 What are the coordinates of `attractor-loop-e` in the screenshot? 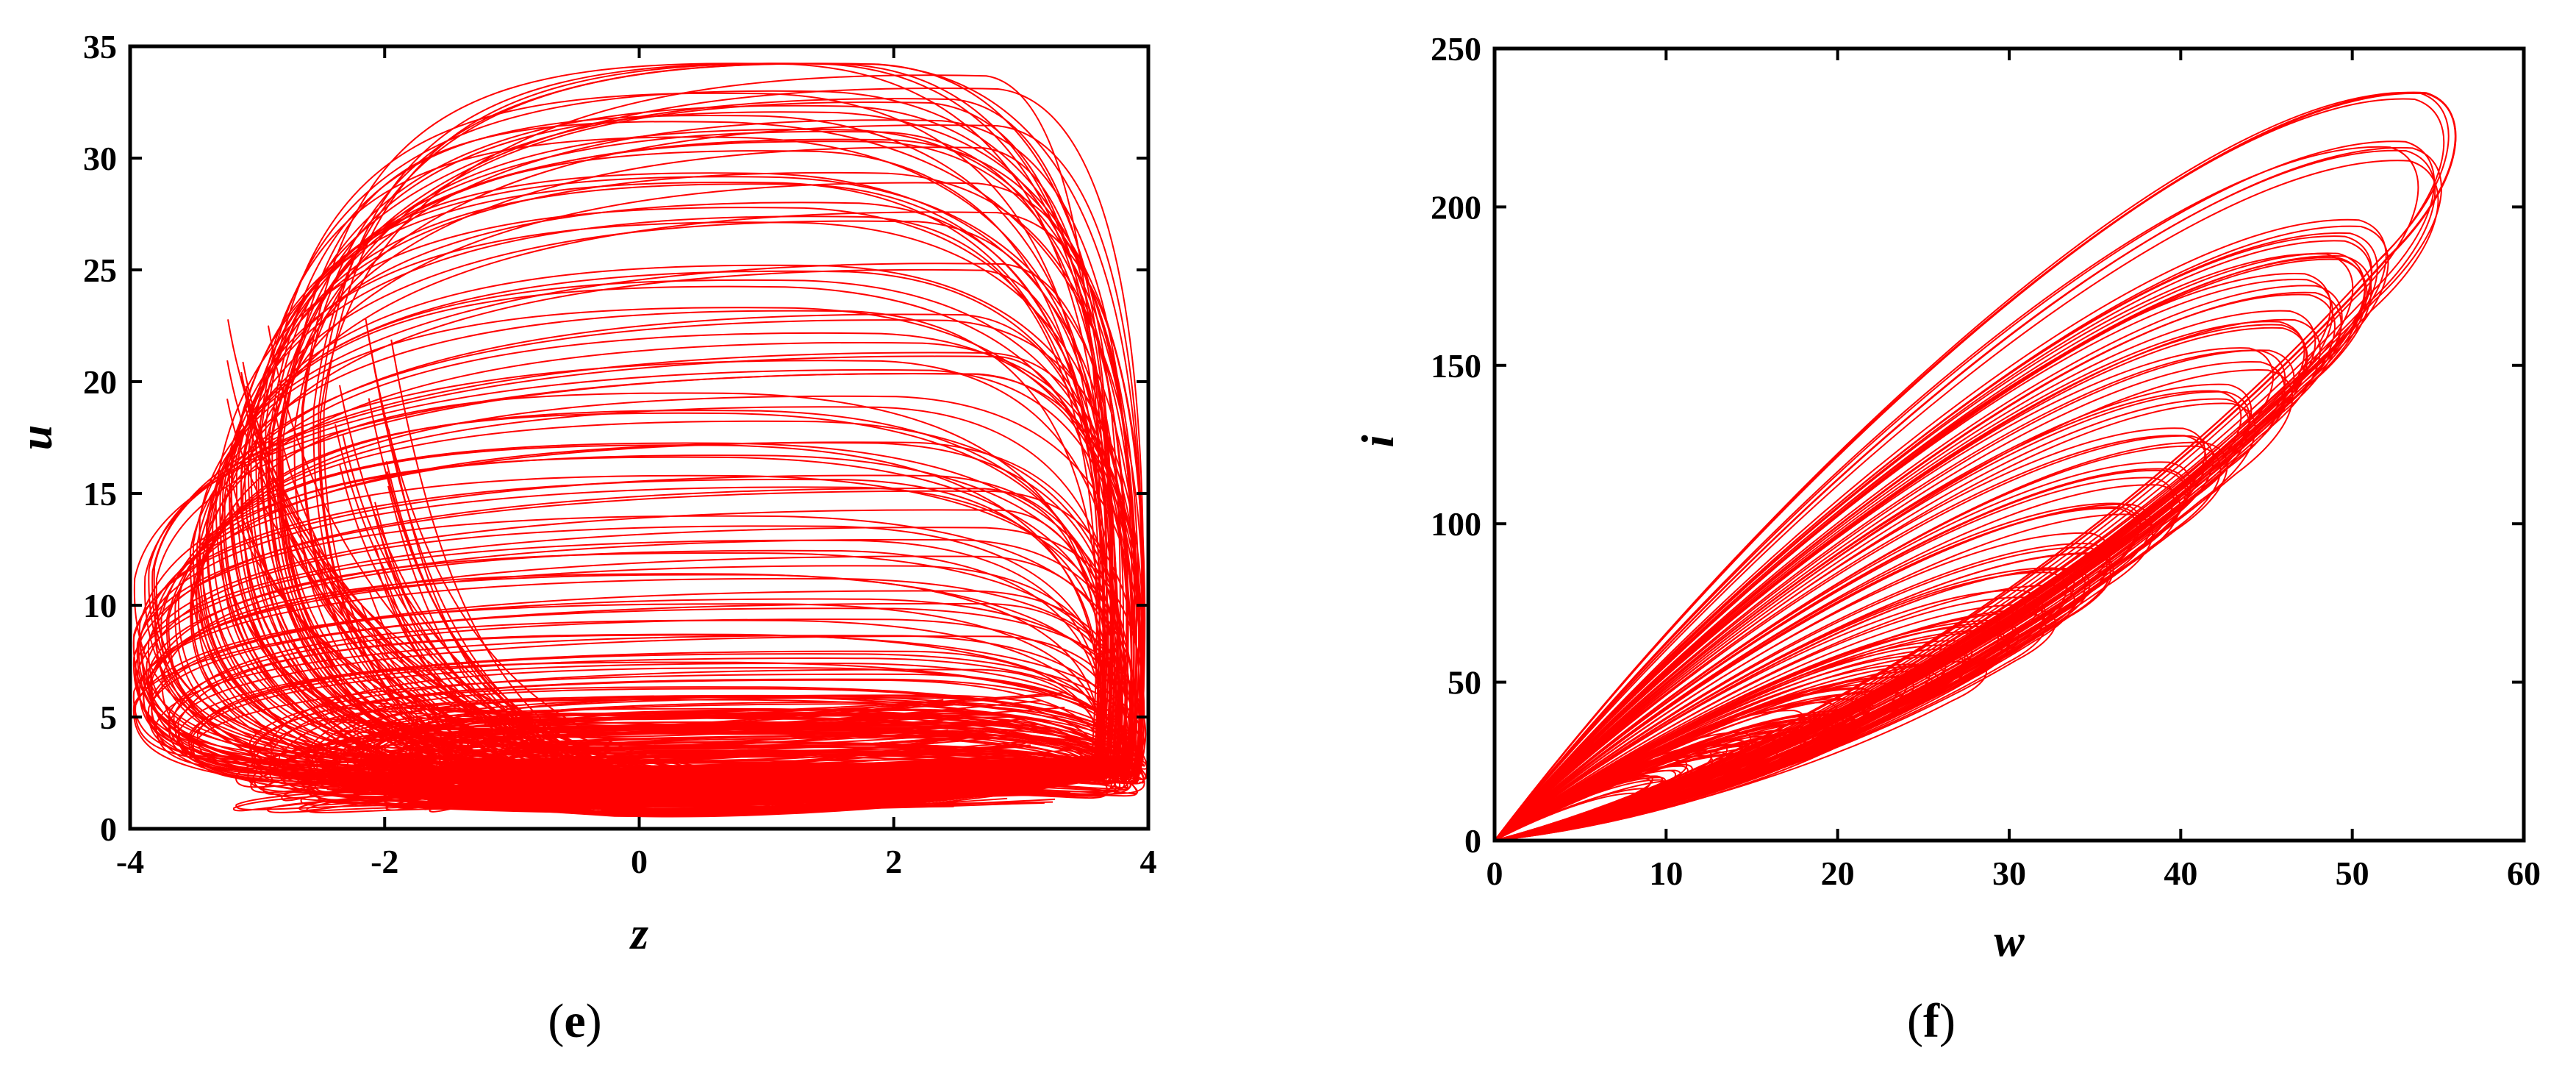 It's located at (690, 739).